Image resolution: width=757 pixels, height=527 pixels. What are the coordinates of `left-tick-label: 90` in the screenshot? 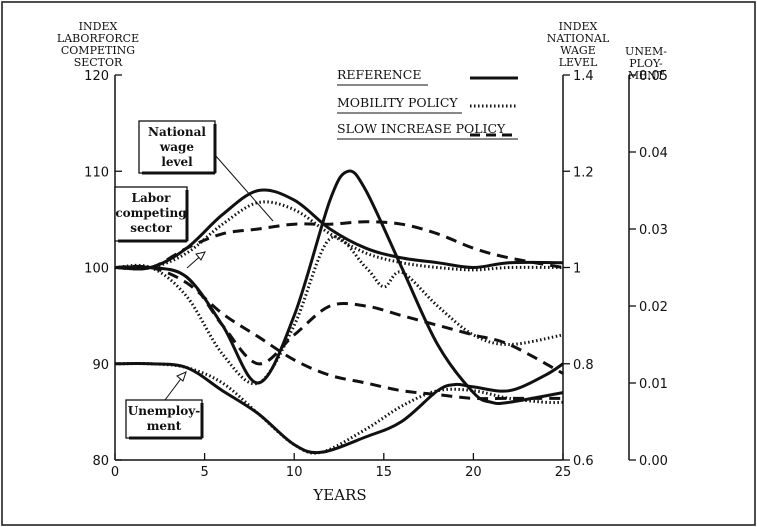 It's located at (100, 365).